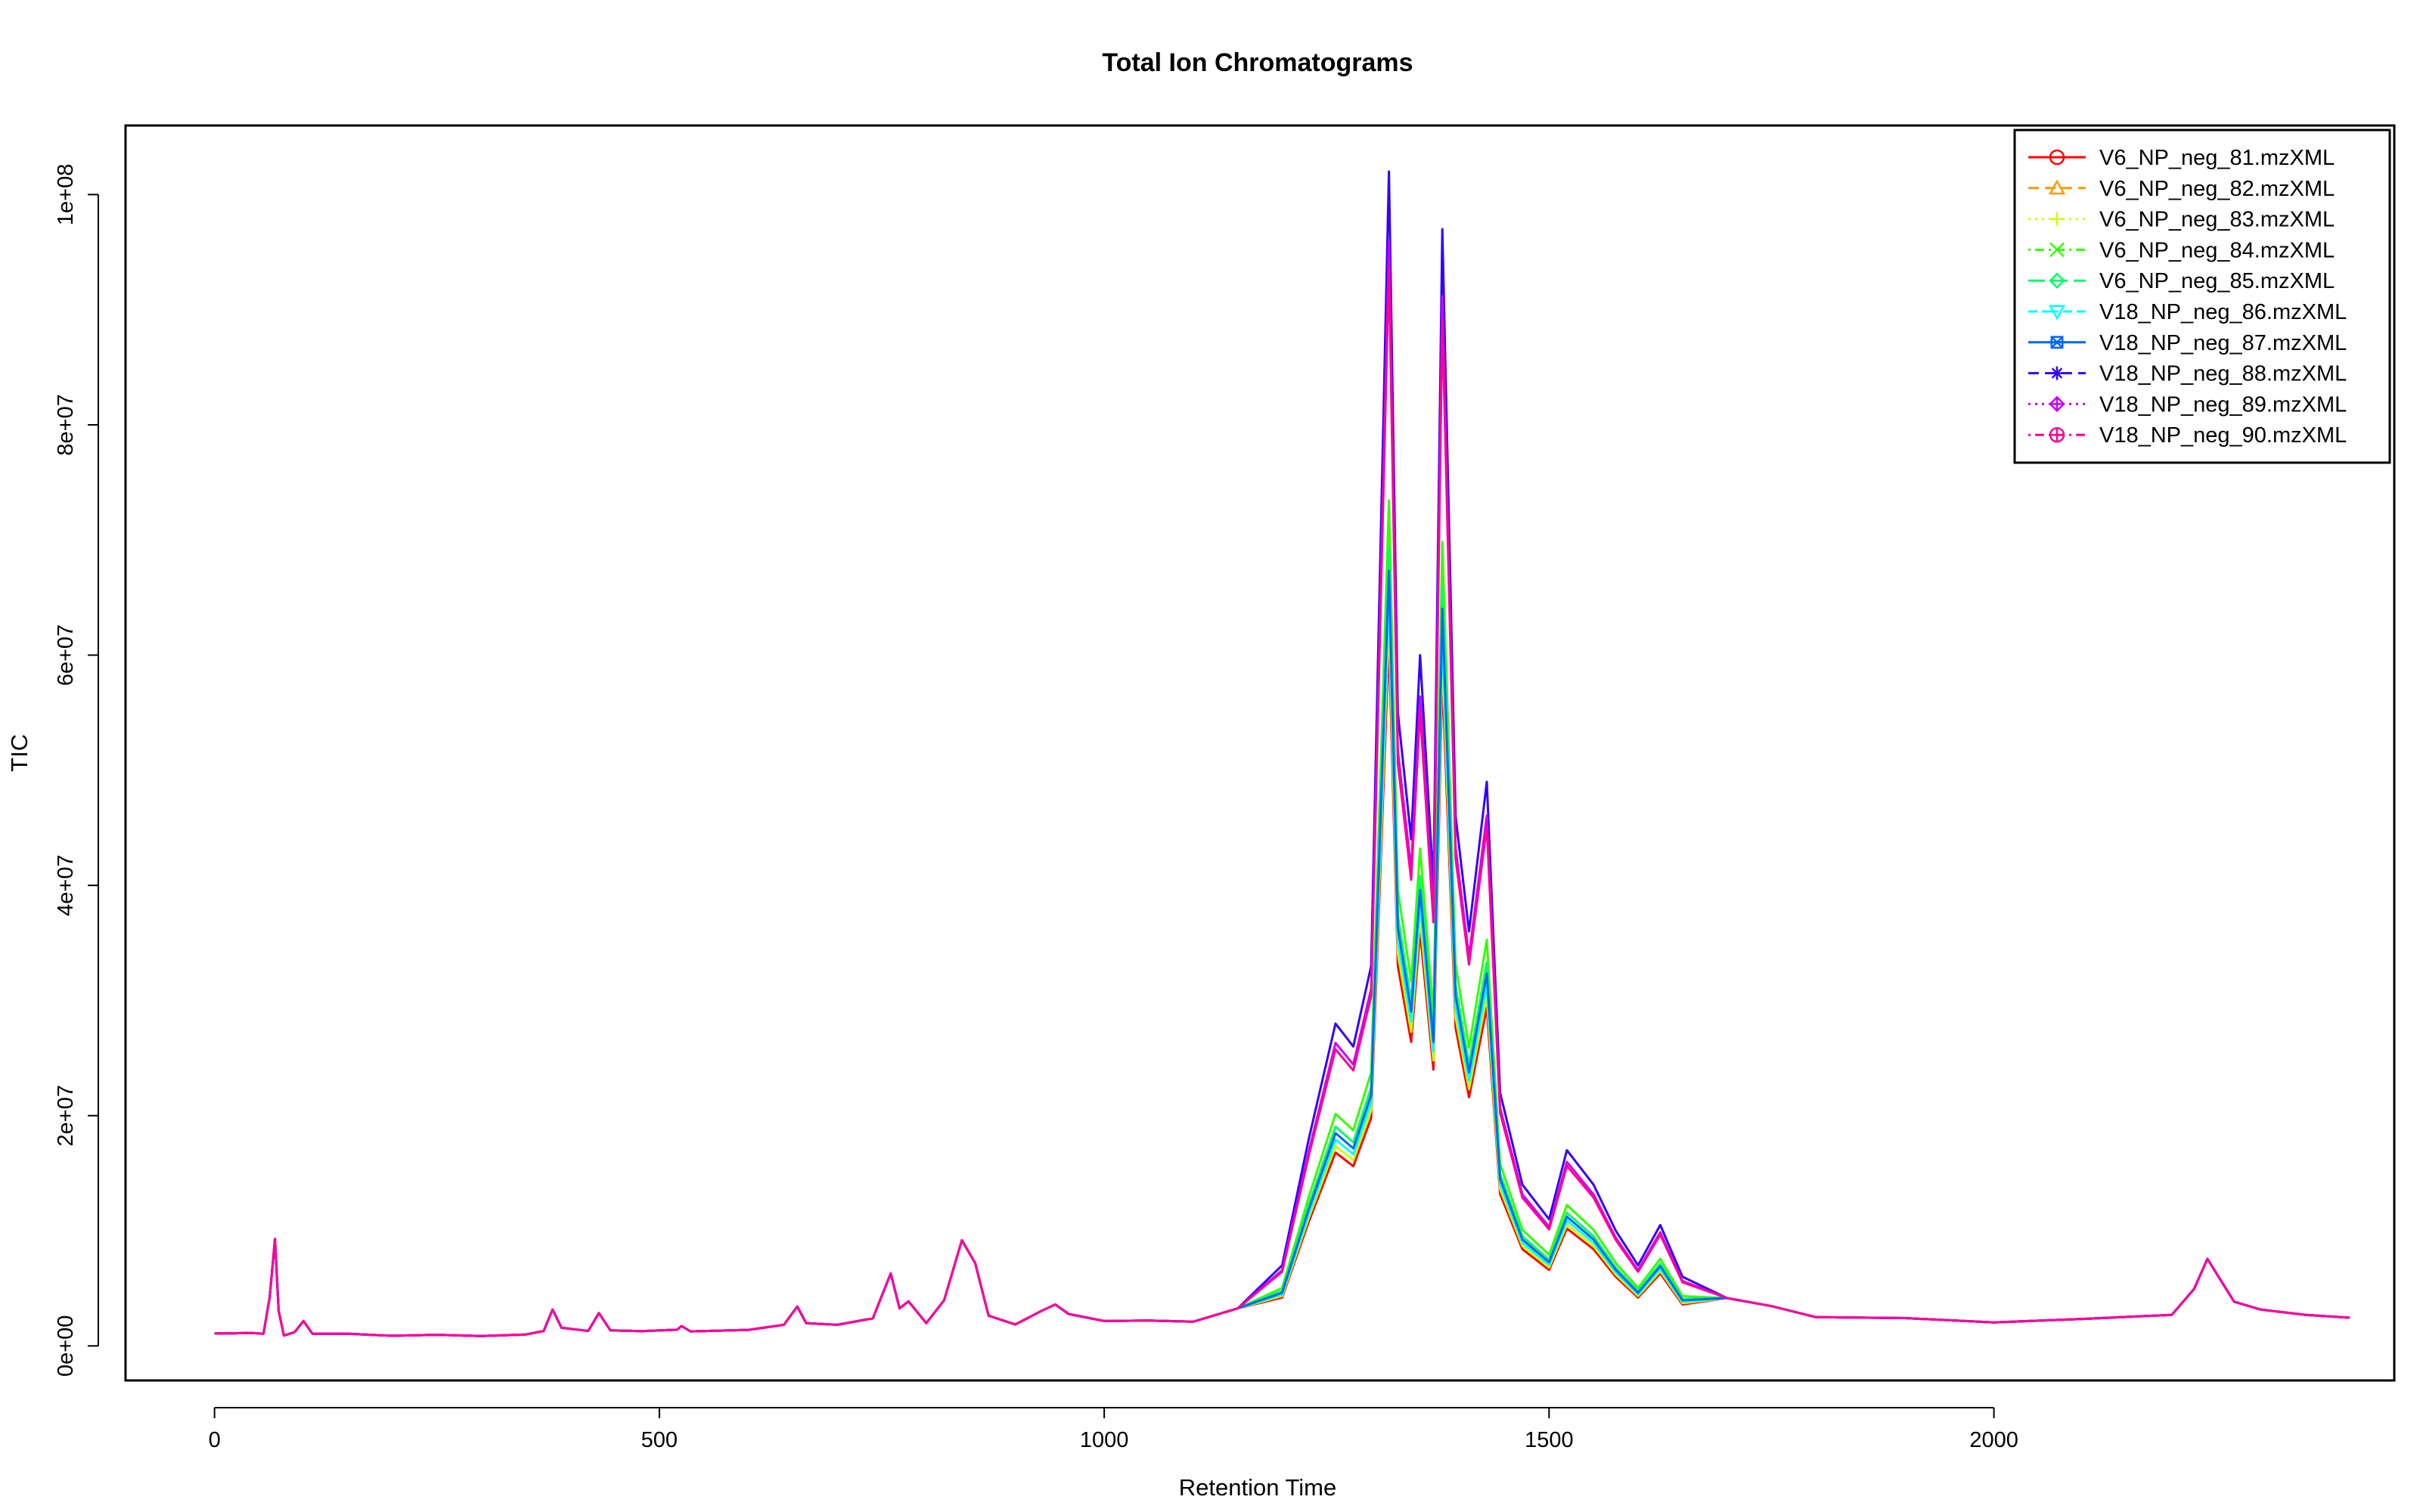 The width and height of the screenshot is (2420, 1512). Describe the element at coordinates (66, 885) in the screenshot. I see `y-tick-label: 4e+07` at that location.